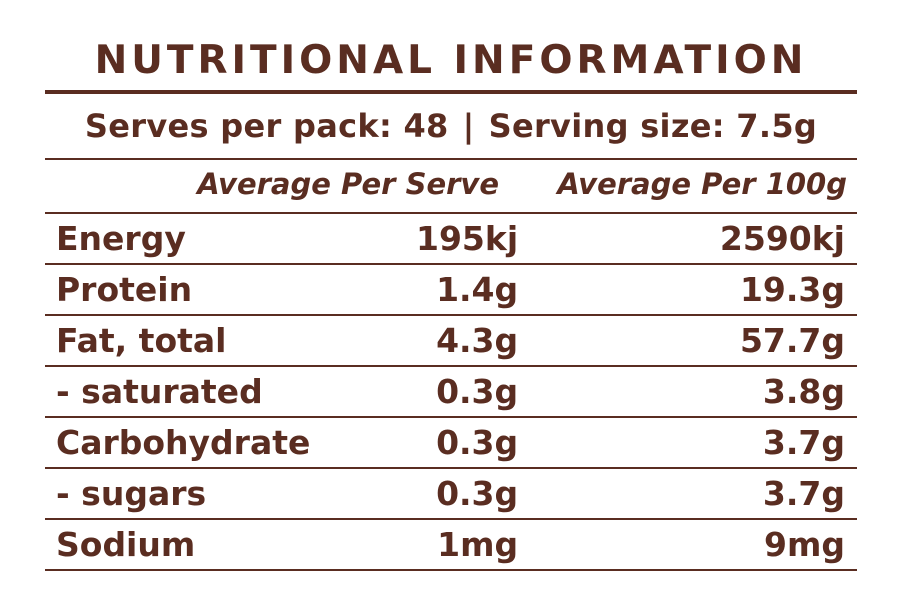 This screenshot has height=616, width=900. What do you see at coordinates (687, 341) in the screenshot?
I see `per-100g-value: 57.7g` at bounding box center [687, 341].